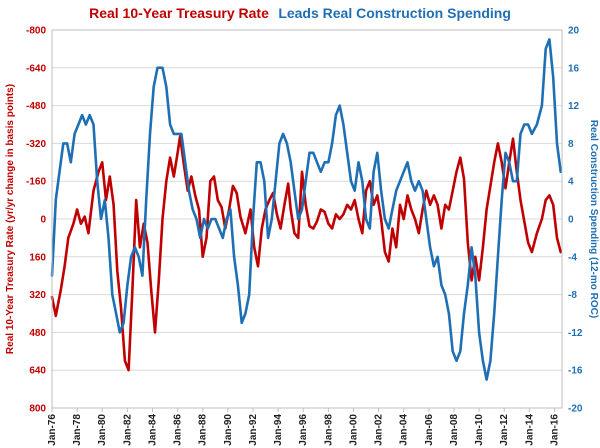  I want to click on x-tick-label: Jan-96, so click(303, 430).